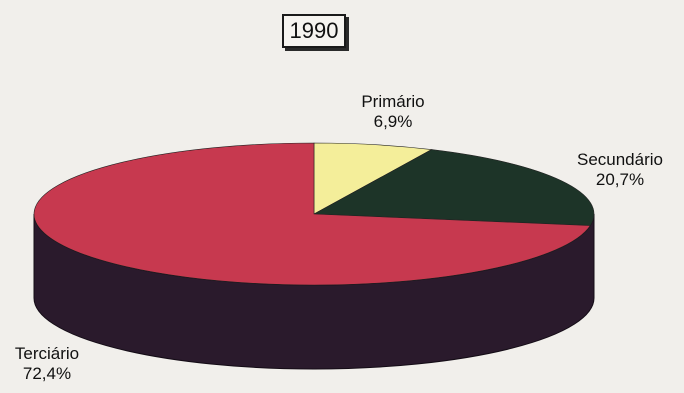  I want to click on pie-slice-secundario, so click(453, 187).